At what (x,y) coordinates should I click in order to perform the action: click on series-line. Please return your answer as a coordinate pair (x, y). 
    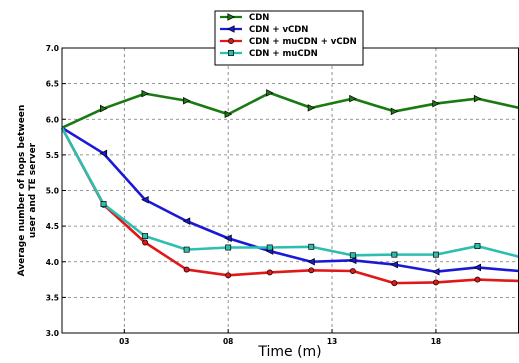
    Looking at the image, I should click on (290, 110).